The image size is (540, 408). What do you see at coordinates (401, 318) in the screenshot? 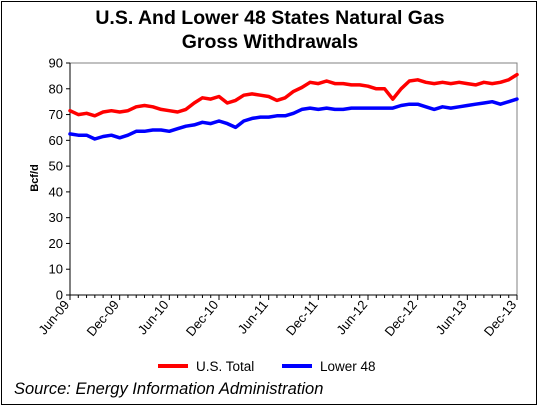
I see `x-tick-label: Dec-12` at bounding box center [401, 318].